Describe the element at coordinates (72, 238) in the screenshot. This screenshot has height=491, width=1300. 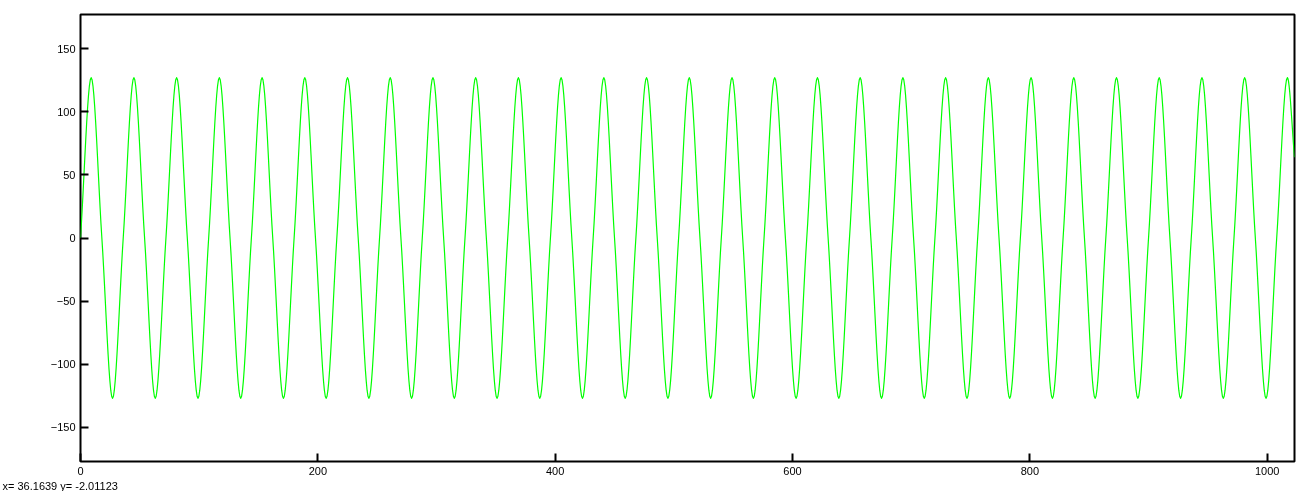
I see `y-tick-label: 0` at that location.